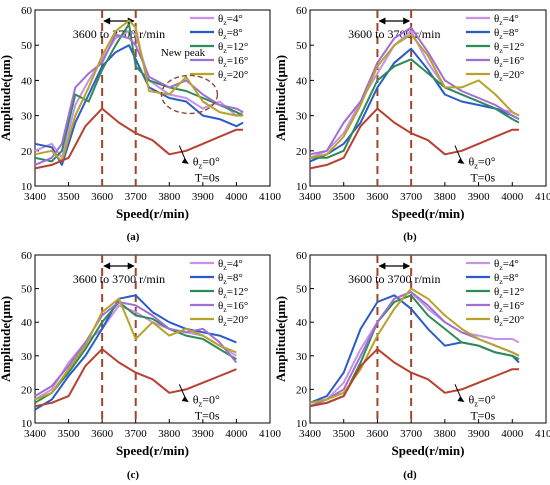  Describe the element at coordinates (394, 279) in the screenshot. I see `range-label: 3600 to 3700 r/min` at that location.